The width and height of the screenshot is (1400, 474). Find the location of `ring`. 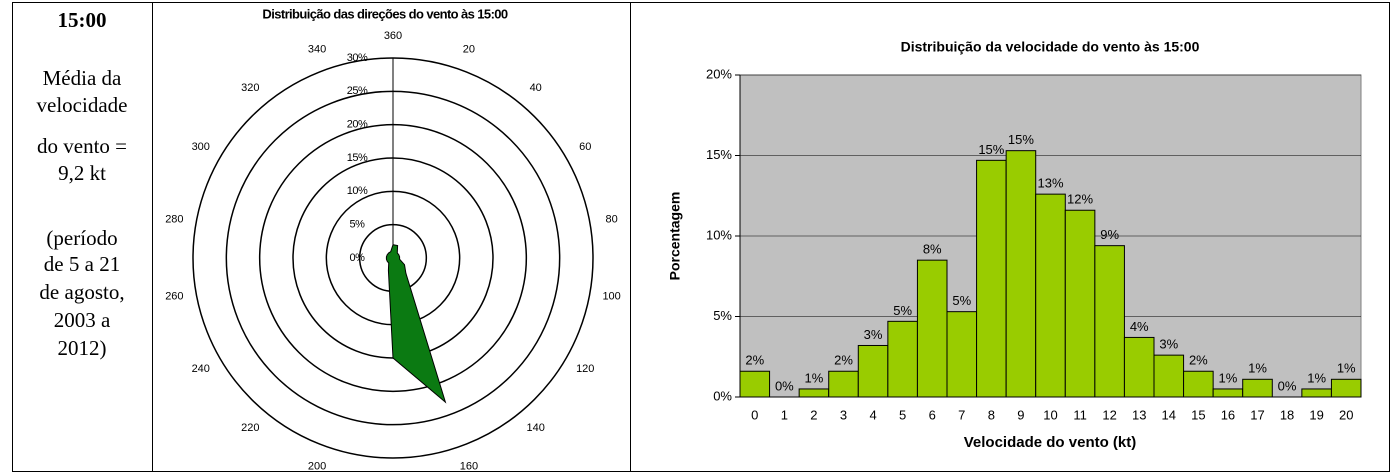

ring is located at coordinates (393, 258).